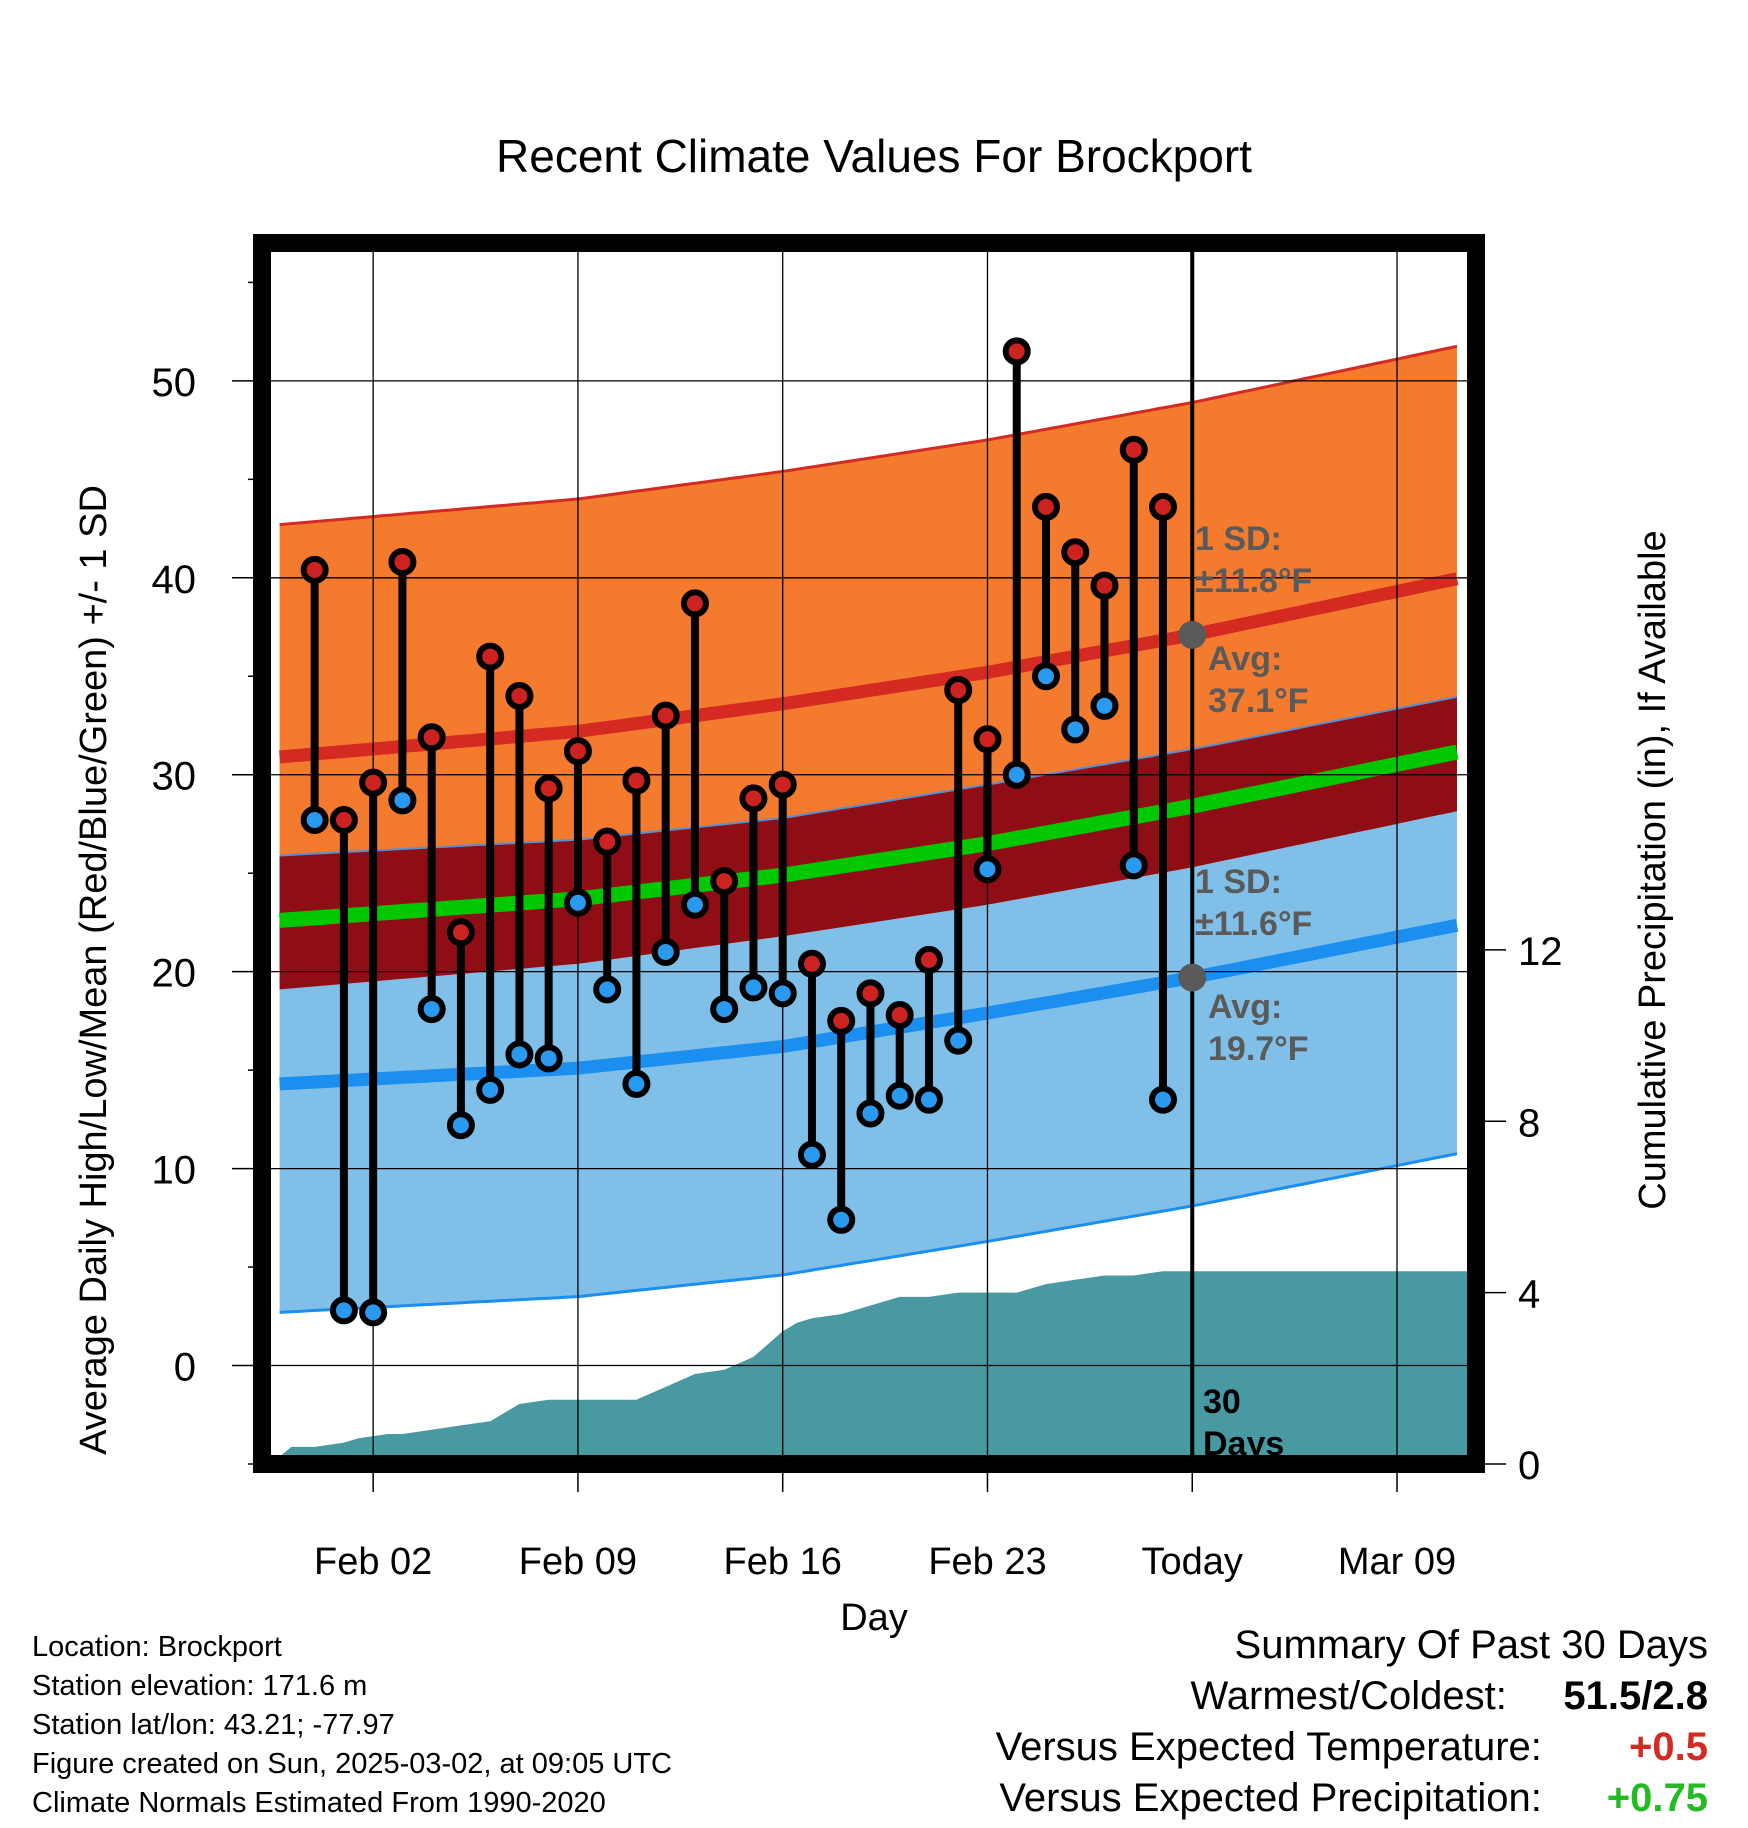 The height and width of the screenshot is (1828, 1748). Describe the element at coordinates (1258, 1049) in the screenshot. I see `low-avg-value: 19.7°F` at that location.